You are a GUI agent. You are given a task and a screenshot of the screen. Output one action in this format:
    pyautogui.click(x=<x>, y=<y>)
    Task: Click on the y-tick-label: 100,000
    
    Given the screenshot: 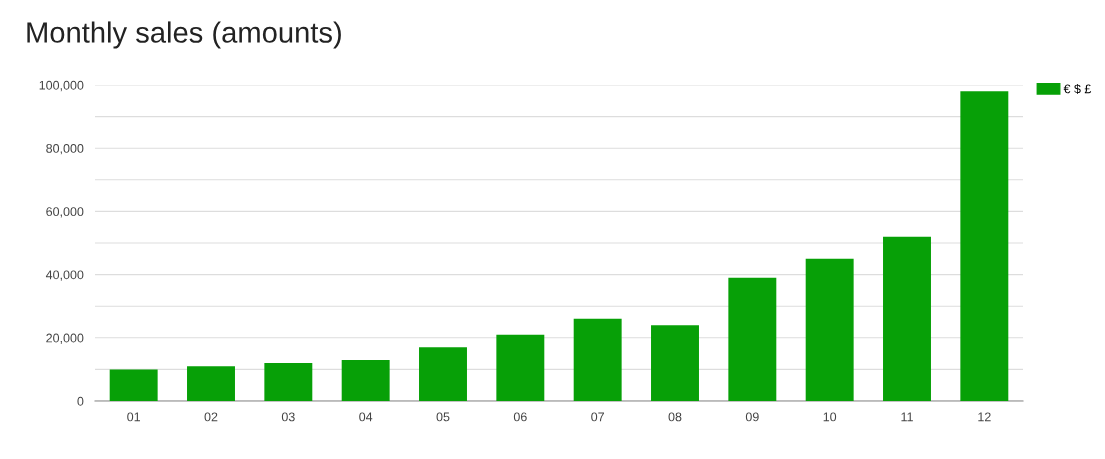 What is the action you would take?
    pyautogui.click(x=61, y=86)
    